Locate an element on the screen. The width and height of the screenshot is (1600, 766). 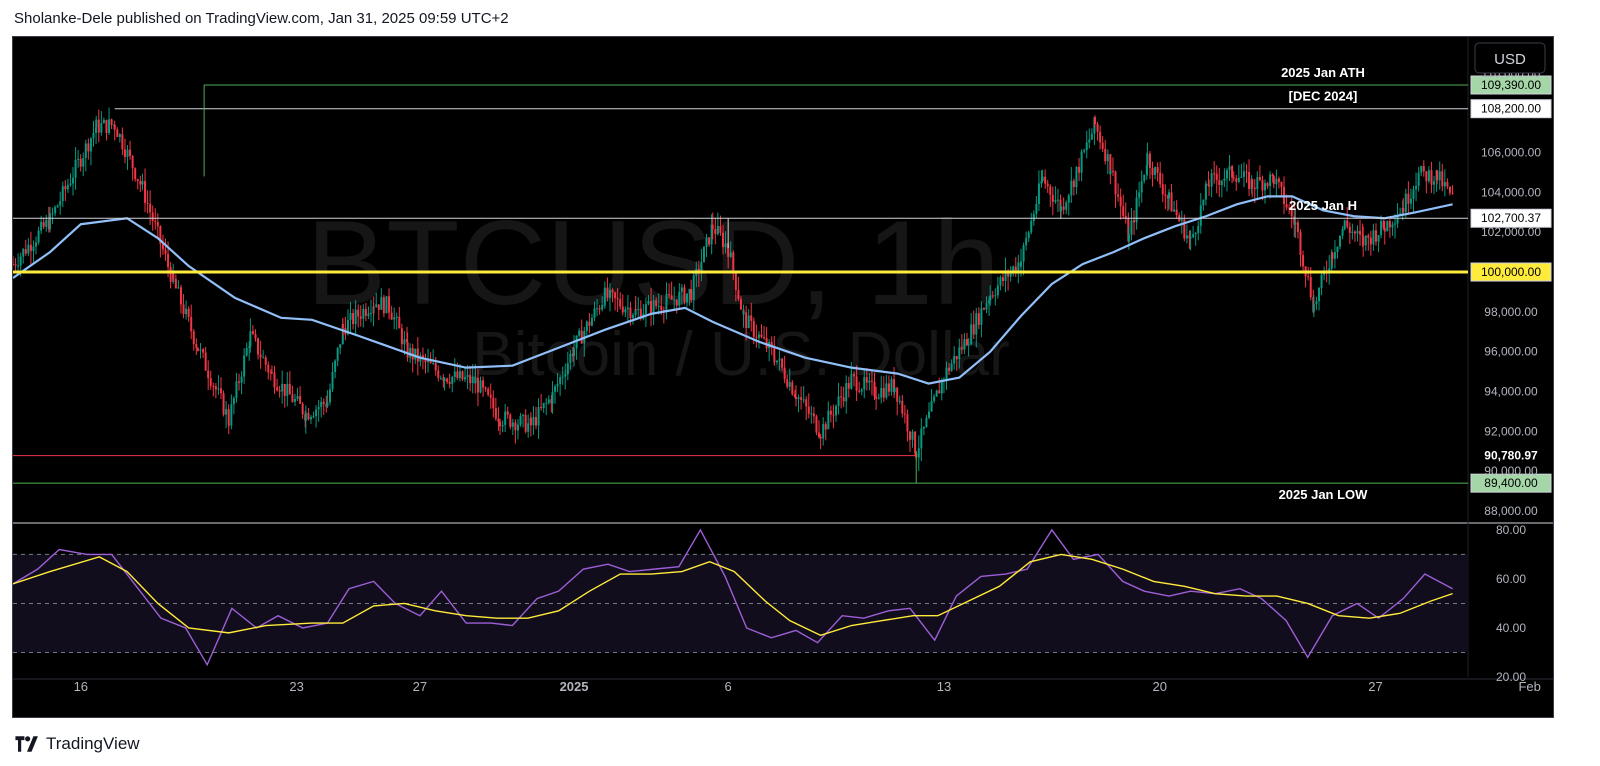
footer-brand: TradingView is located at coordinates (77, 744).